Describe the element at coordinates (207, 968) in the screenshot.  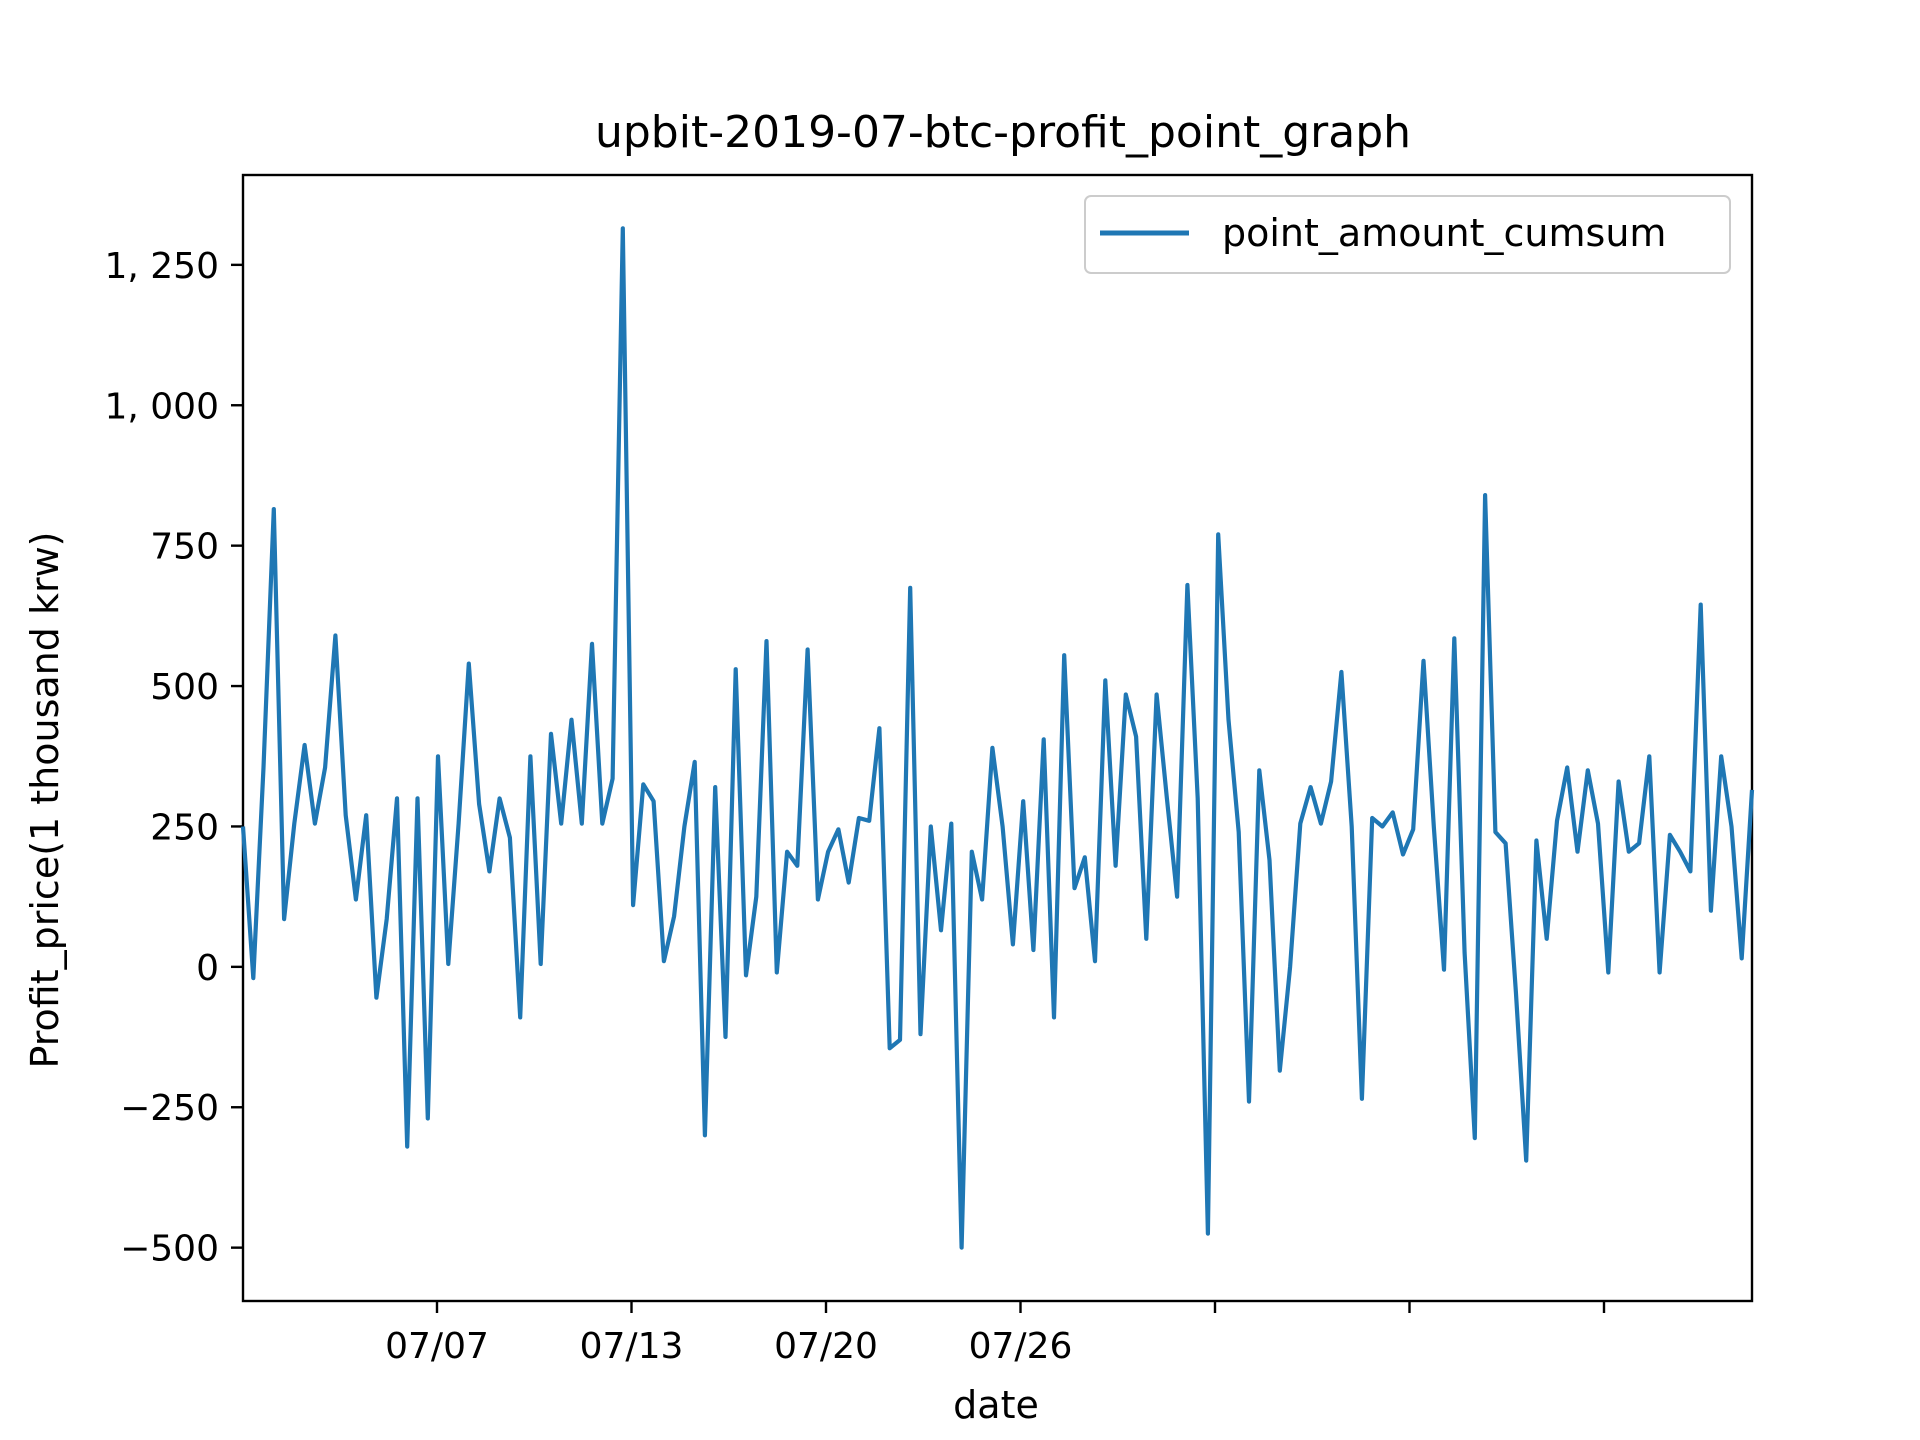
I see `y-tick-label: 0` at that location.